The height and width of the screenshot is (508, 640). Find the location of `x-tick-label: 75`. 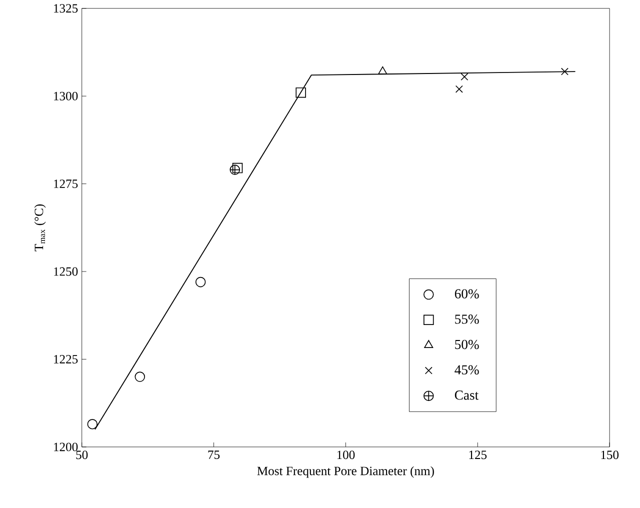

x-tick-label: 75 is located at coordinates (214, 455).